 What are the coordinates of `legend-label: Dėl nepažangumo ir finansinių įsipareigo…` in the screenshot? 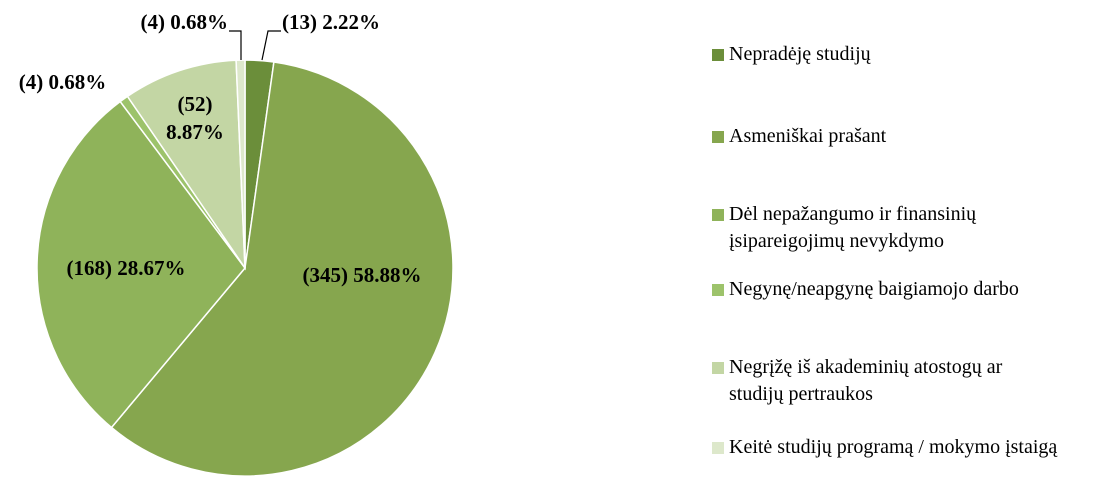 It's located at (853, 227).